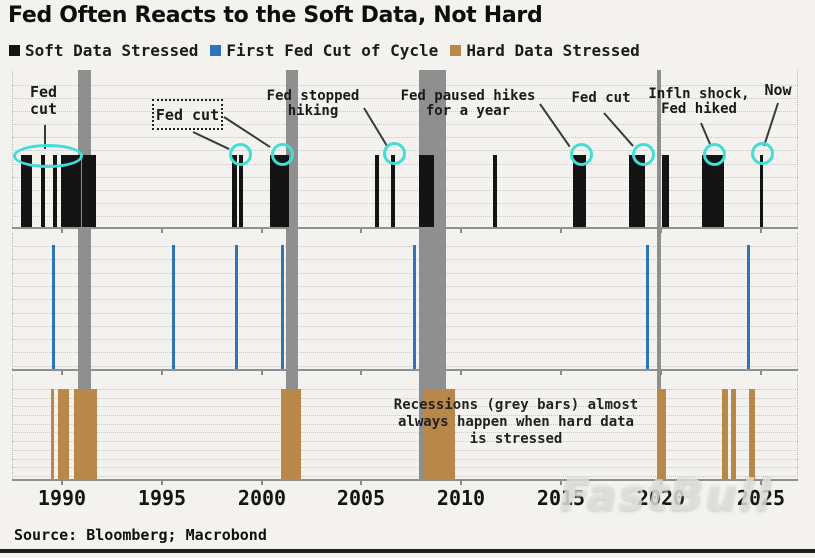 The image size is (815, 558). I want to click on legend-label-soft: Soft Data Stressed, so click(112, 50).